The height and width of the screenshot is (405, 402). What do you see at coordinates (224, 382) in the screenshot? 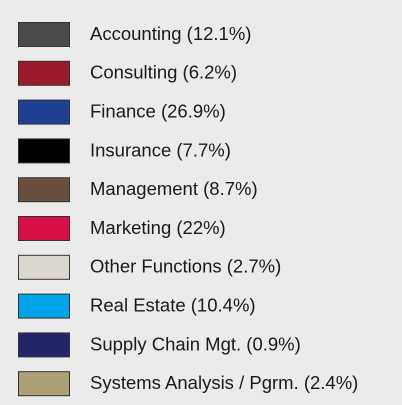
I see `legend-label: Systems Analysis / Pgrm. (2.4%)` at bounding box center [224, 382].